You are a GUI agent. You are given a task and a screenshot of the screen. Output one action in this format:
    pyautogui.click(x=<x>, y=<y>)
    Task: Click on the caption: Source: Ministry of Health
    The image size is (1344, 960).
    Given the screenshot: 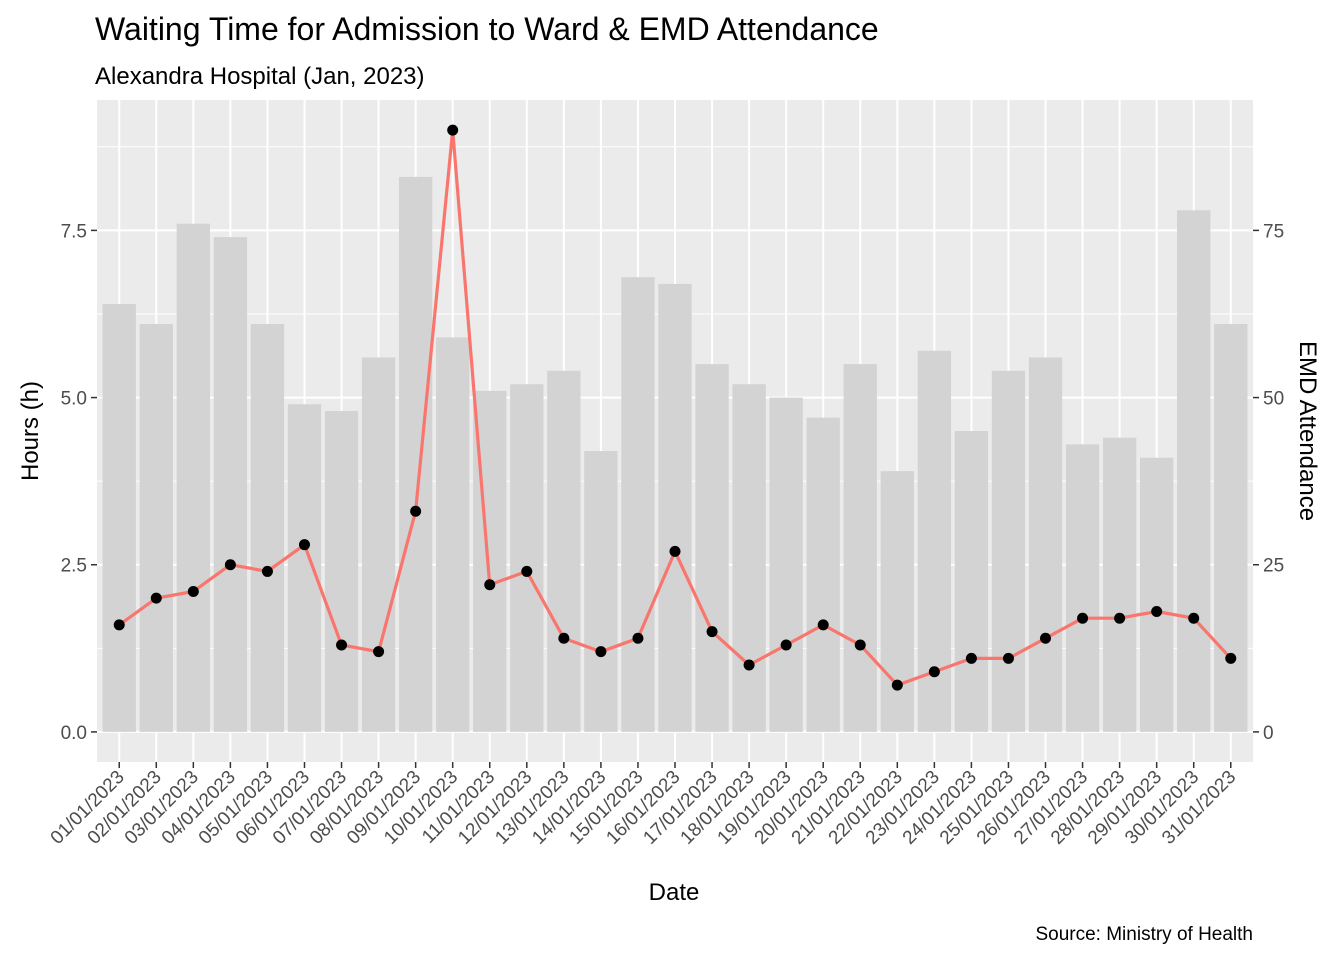 What is the action you would take?
    pyautogui.click(x=1144, y=934)
    